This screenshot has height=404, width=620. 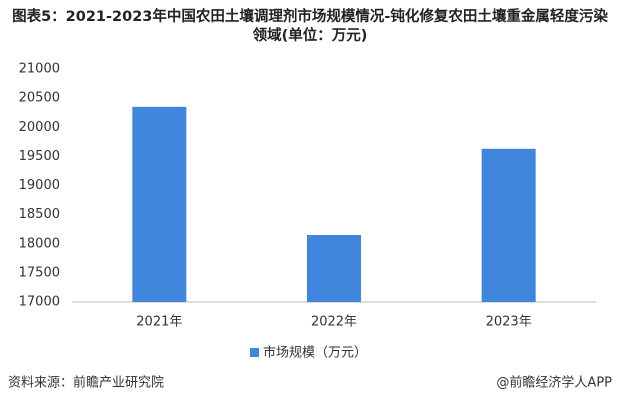 What do you see at coordinates (39, 243) in the screenshot?
I see `y-tick-label: 18000` at bounding box center [39, 243].